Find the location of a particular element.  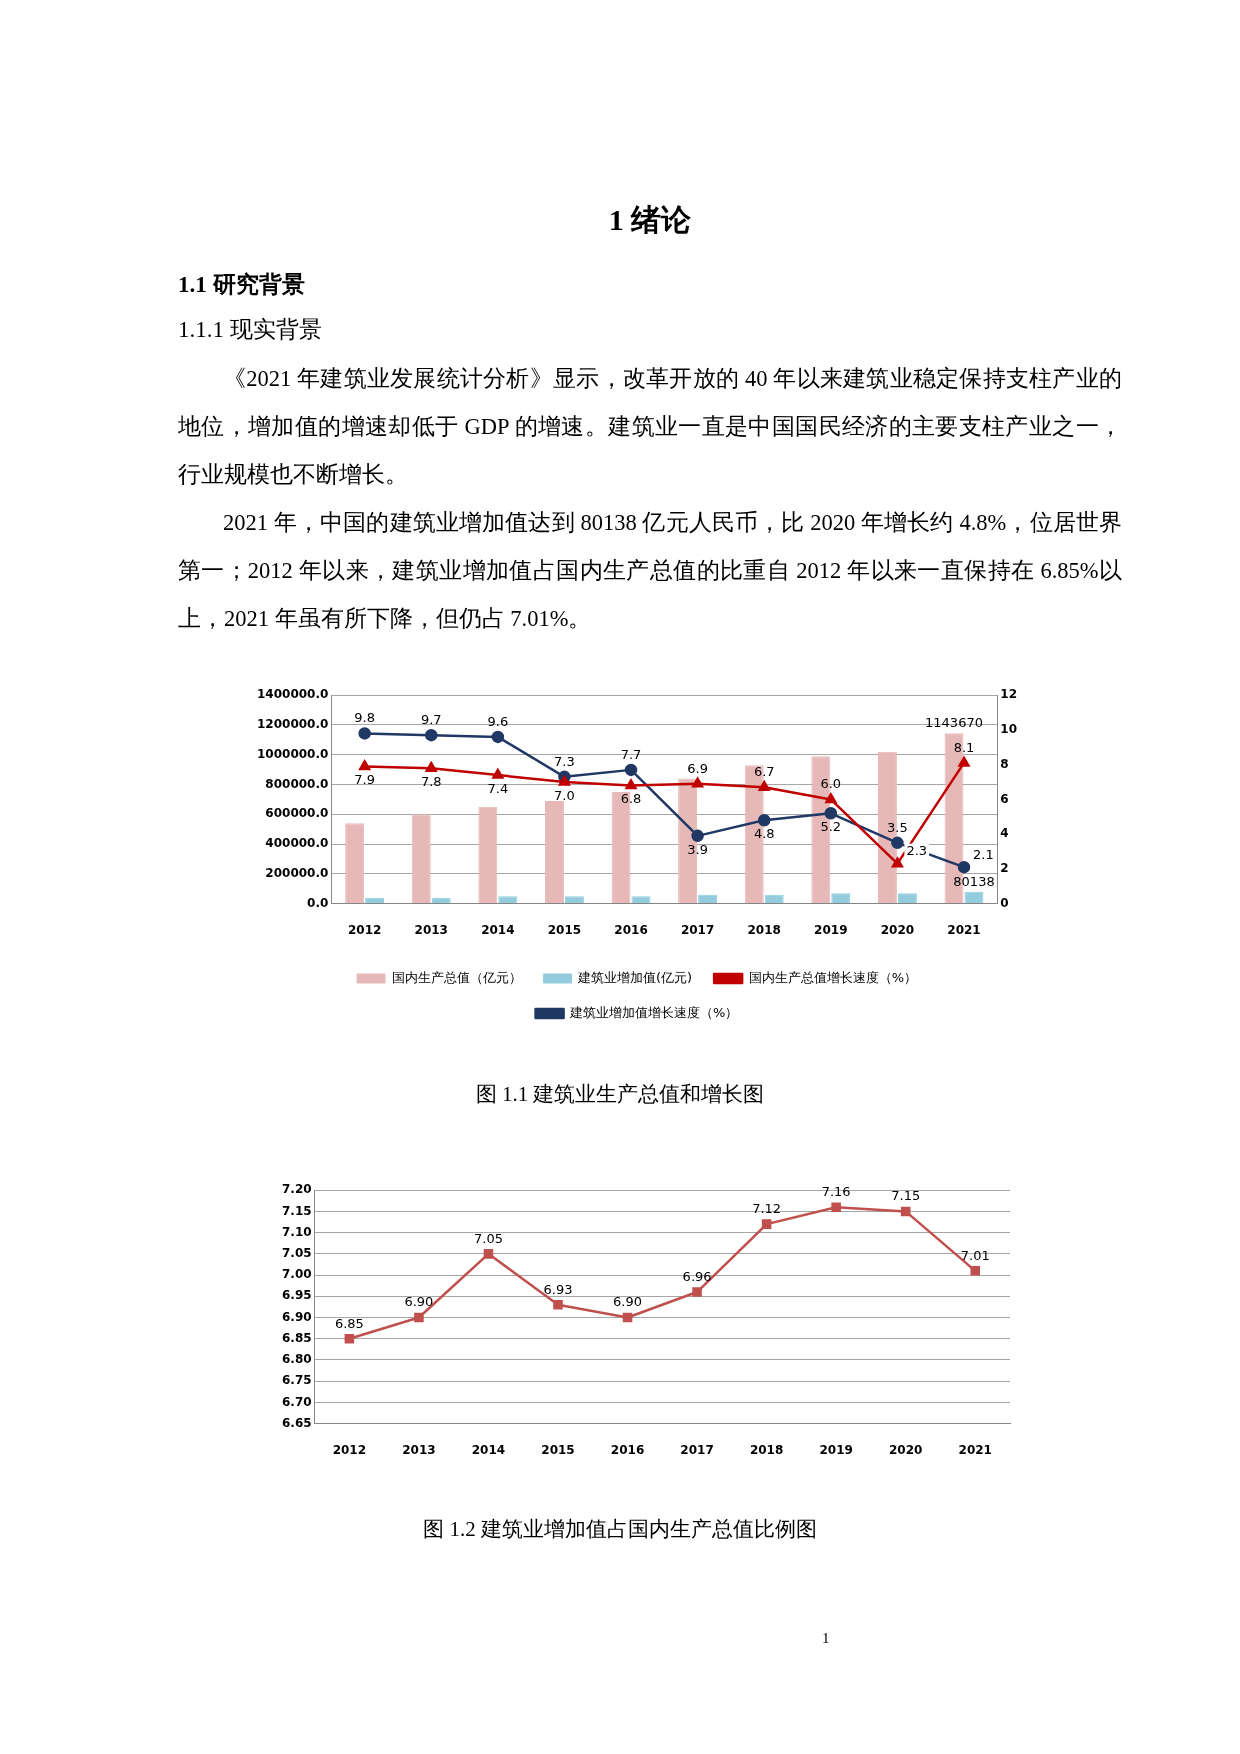

y-tick-label: 1200000.0 is located at coordinates (293, 724).